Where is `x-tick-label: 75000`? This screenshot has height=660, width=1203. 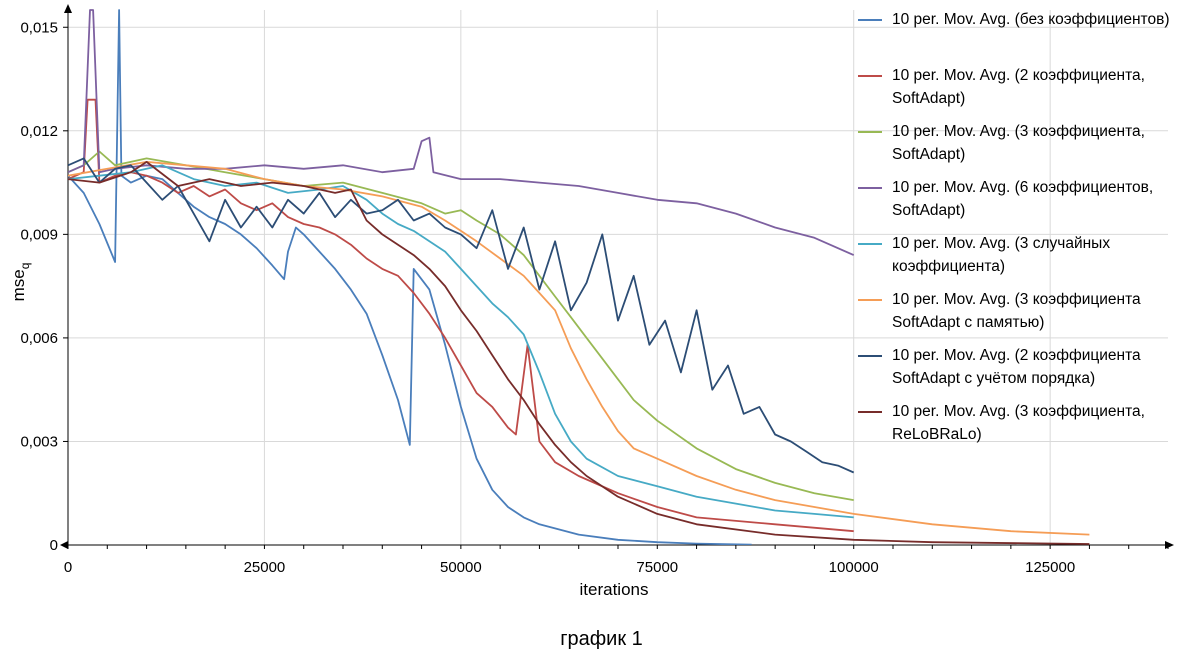 x-tick-label: 75000 is located at coordinates (657, 567).